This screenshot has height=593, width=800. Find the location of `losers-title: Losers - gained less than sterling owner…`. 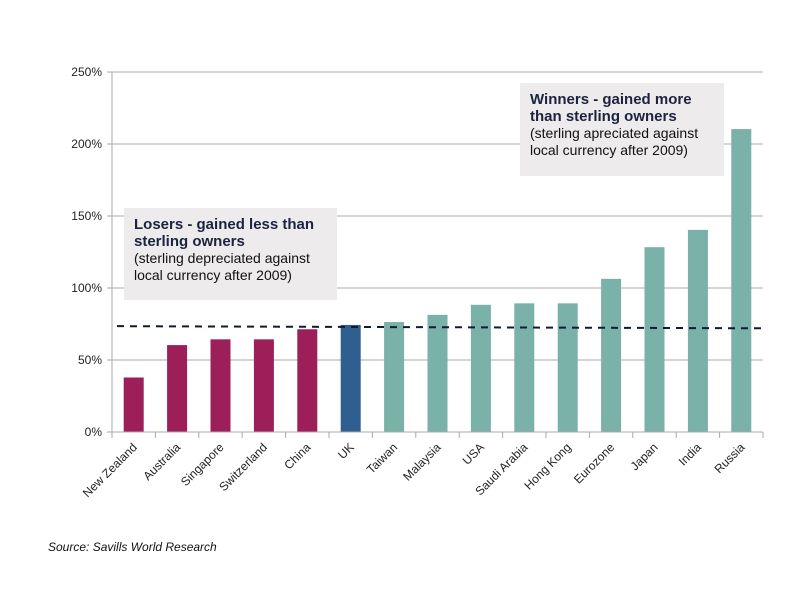

losers-title: Losers - gained less than sterling owner… is located at coordinates (224, 233).